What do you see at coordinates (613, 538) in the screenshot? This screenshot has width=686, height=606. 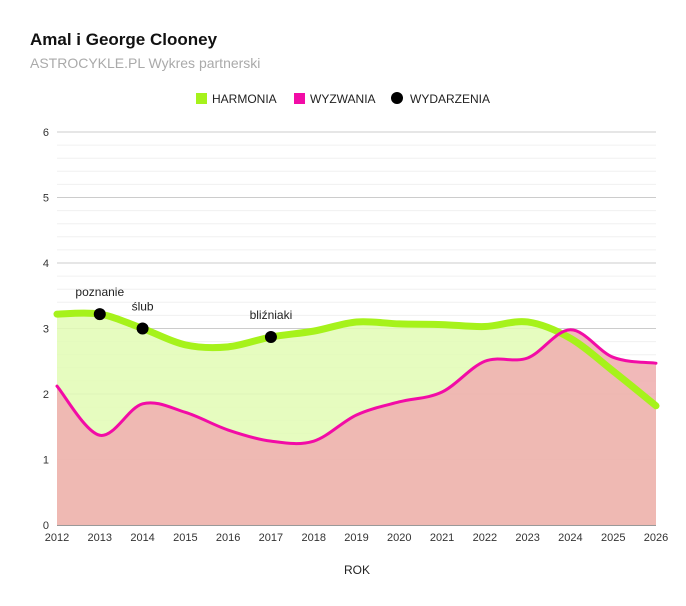 I see `x-tick-label: 2025` at bounding box center [613, 538].